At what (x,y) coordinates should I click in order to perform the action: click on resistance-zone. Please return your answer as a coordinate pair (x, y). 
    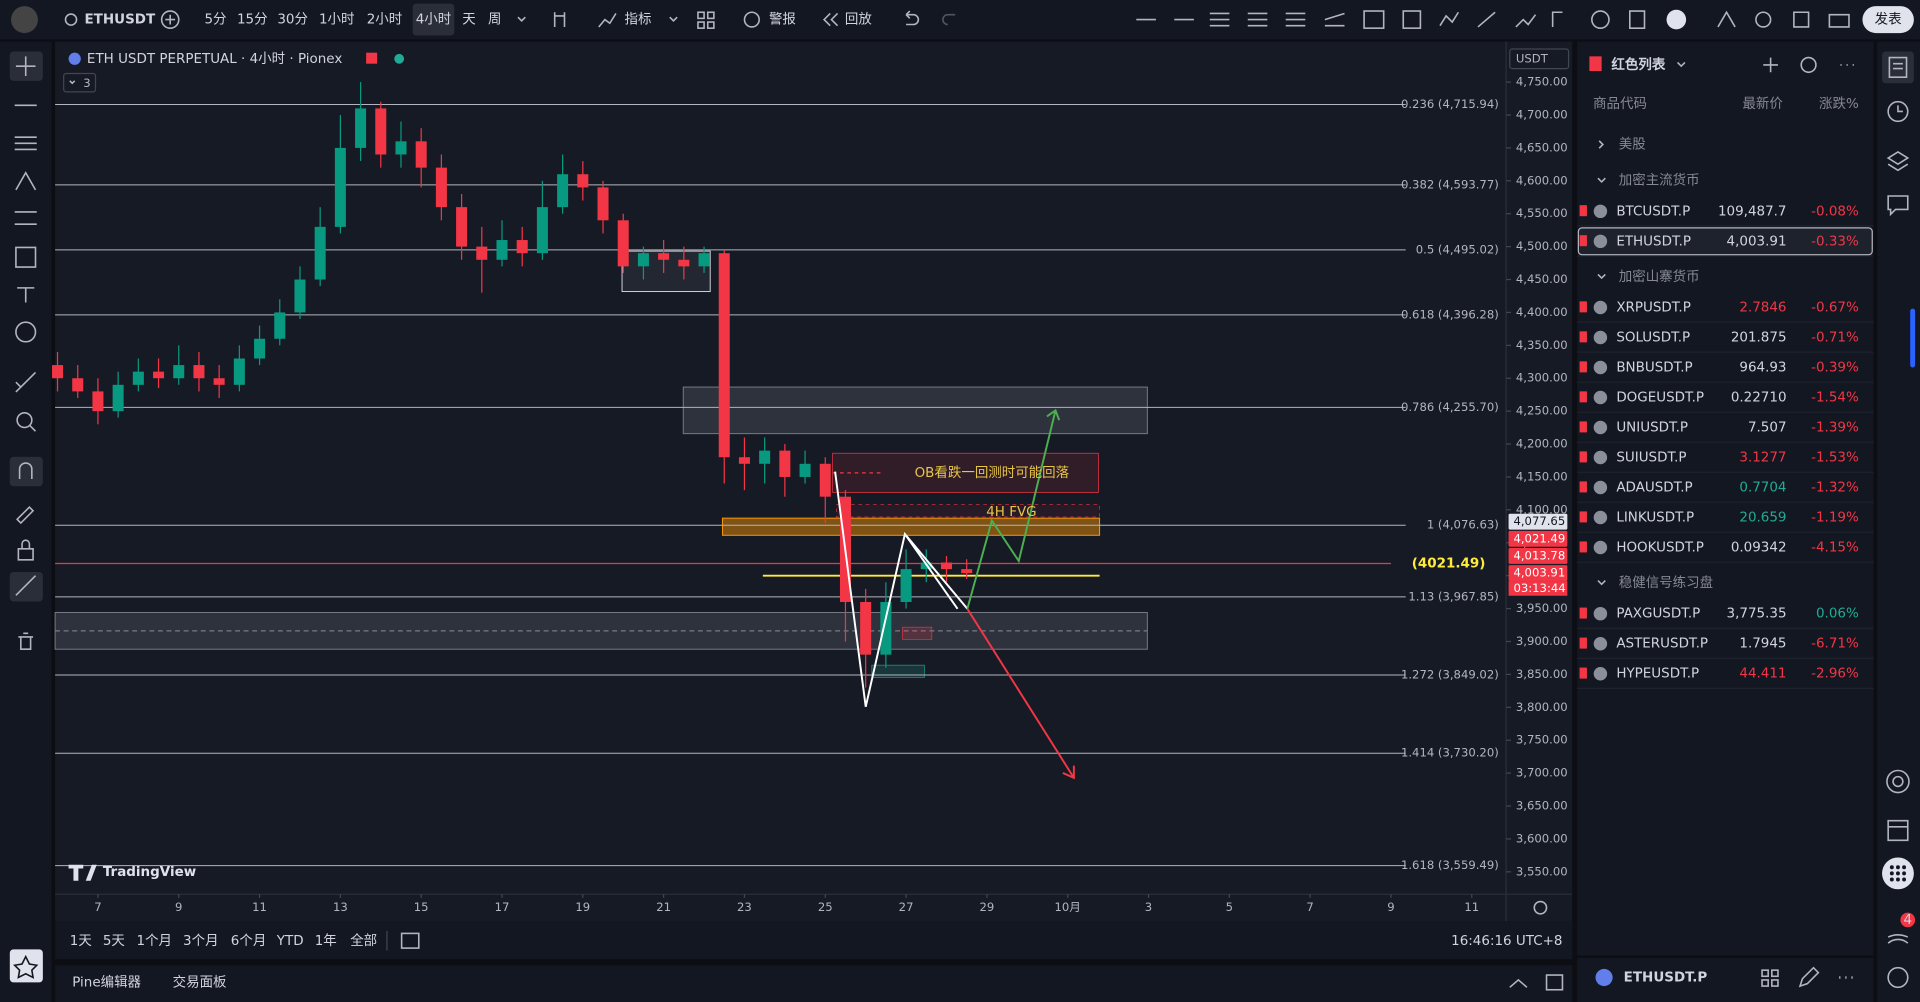
    Looking at the image, I should click on (915, 410).